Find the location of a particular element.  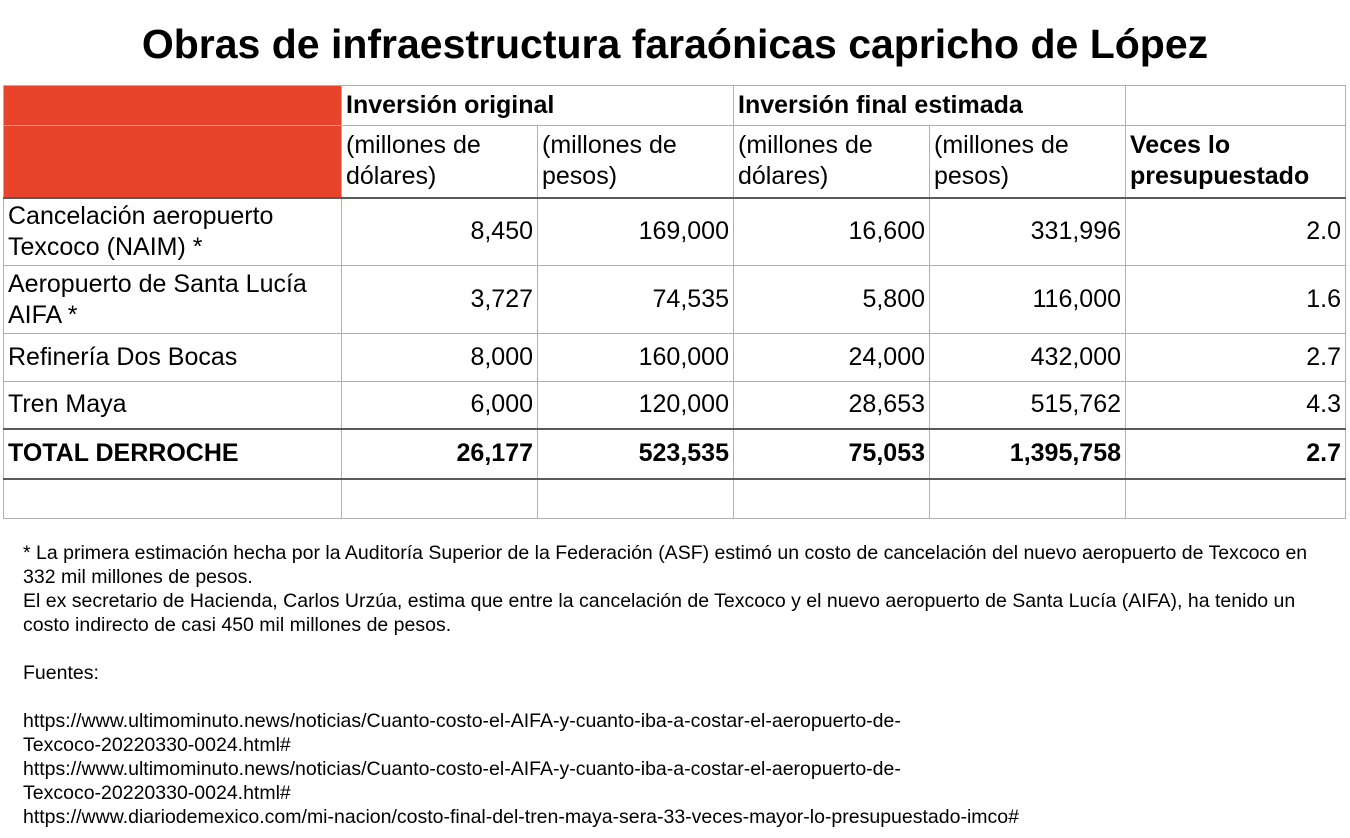

row-name: Cancelación aeropuerto Texcoco (NAIM) * is located at coordinates (172, 231).